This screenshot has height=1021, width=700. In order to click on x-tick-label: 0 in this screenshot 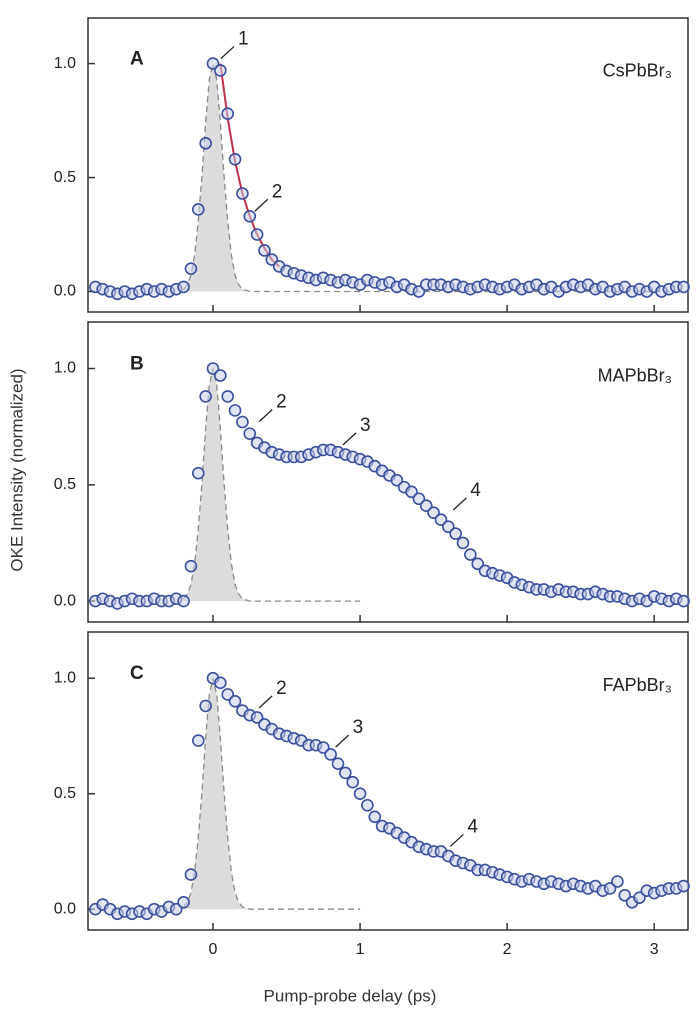, I will do `click(213, 949)`.